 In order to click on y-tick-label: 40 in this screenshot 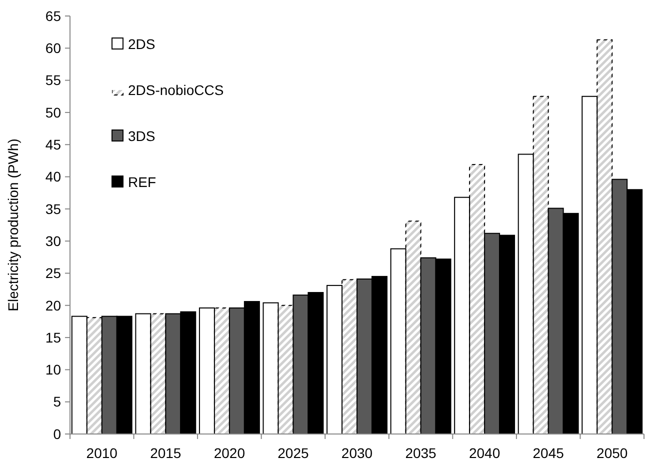, I will do `click(53, 176)`.